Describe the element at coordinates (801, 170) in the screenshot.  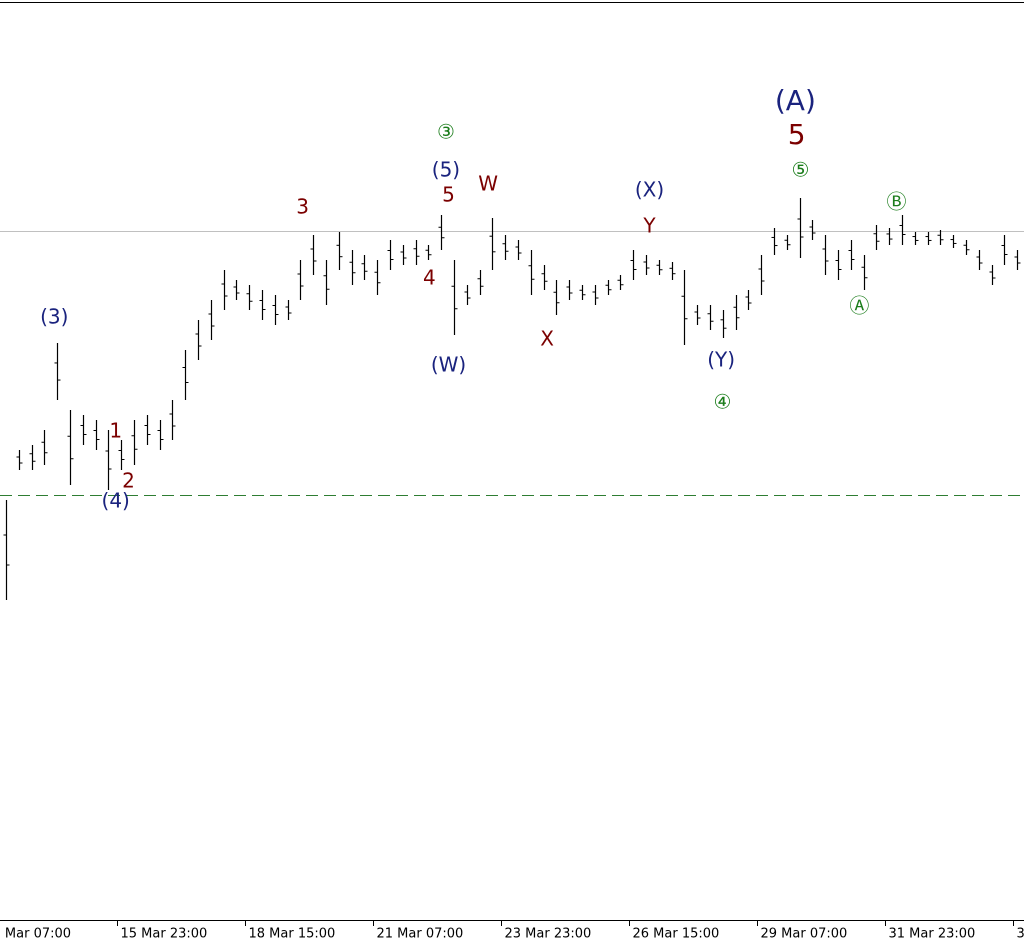
I see `wave-label: ⑤` at that location.